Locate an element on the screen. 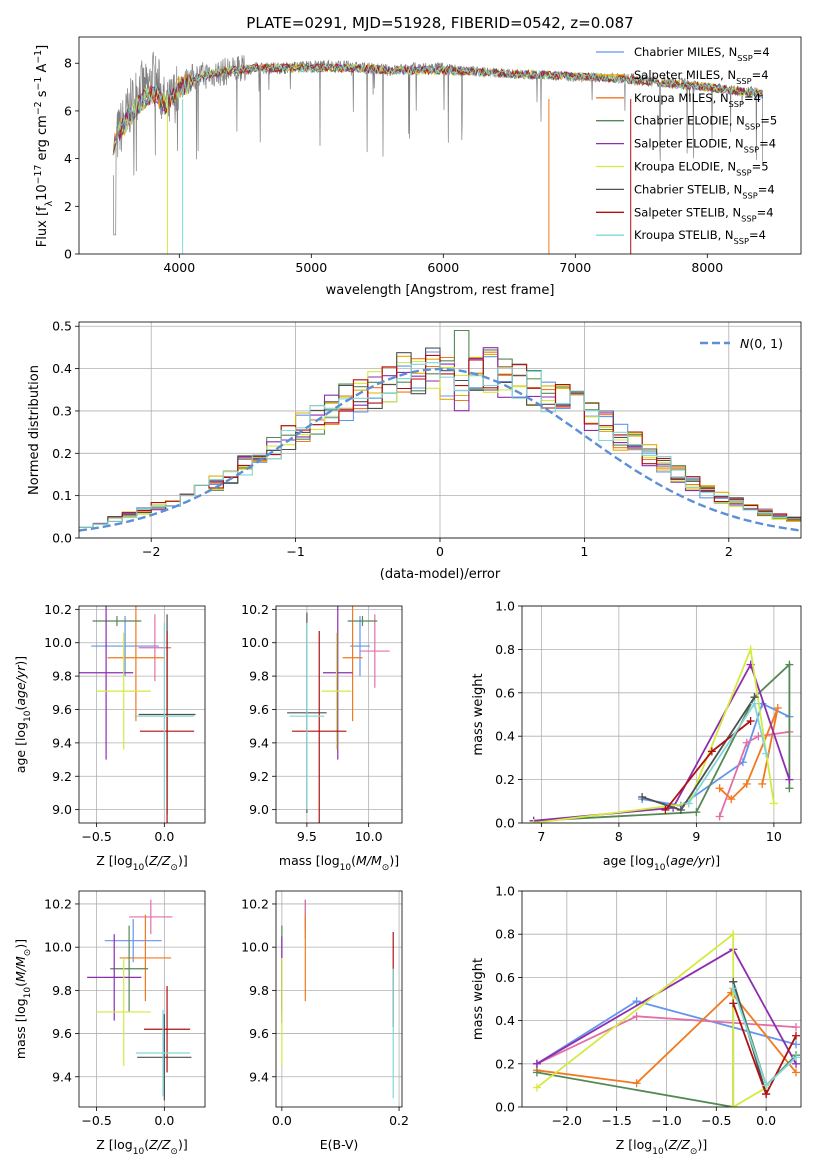  frame-mass_vs_Z is located at coordinates (142, 999).